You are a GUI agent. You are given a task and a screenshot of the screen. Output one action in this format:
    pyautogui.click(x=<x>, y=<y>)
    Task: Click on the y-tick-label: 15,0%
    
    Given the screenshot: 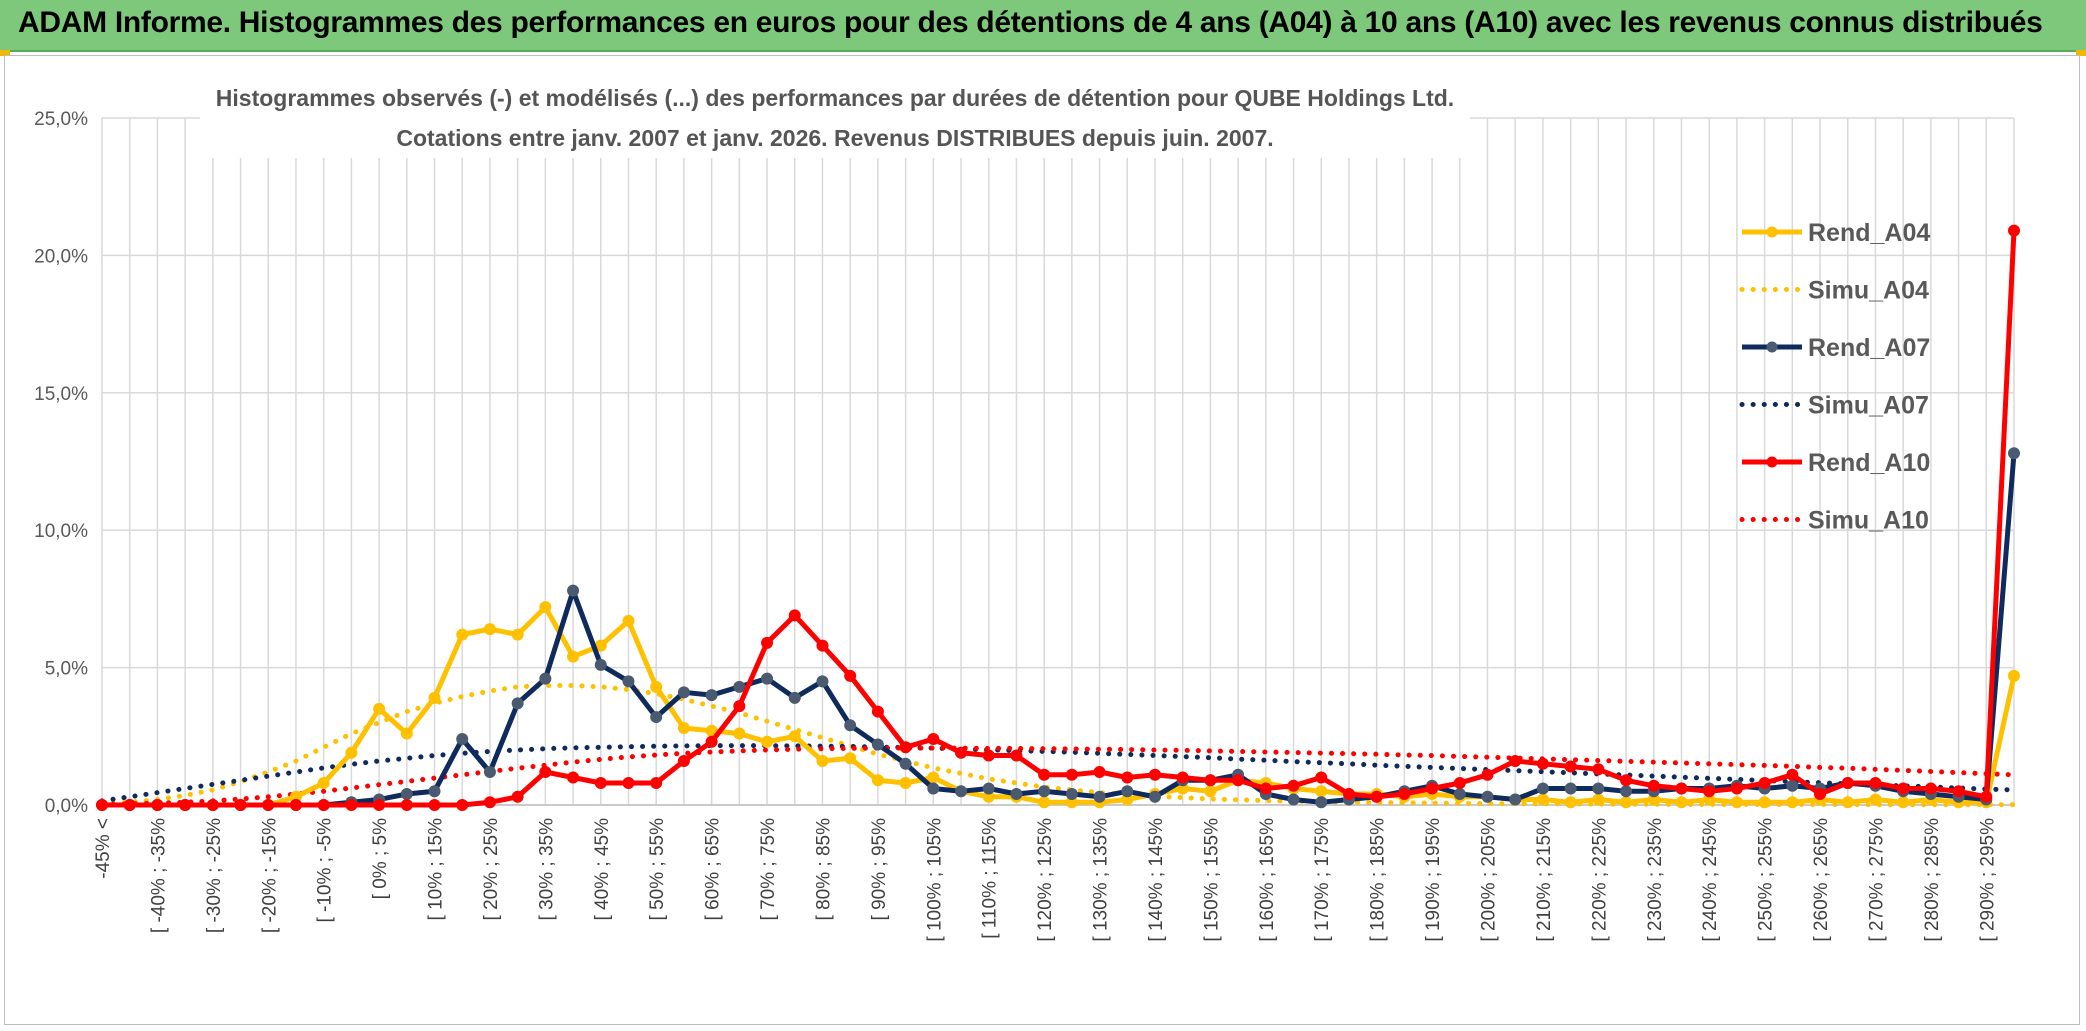 What is the action you would take?
    pyautogui.click(x=61, y=394)
    